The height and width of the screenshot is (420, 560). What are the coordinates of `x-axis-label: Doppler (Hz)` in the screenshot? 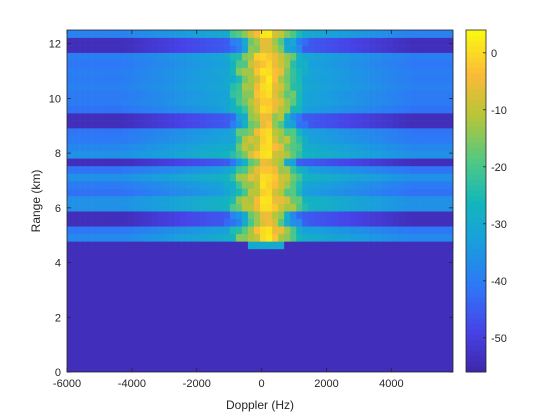 It's located at (260, 405).